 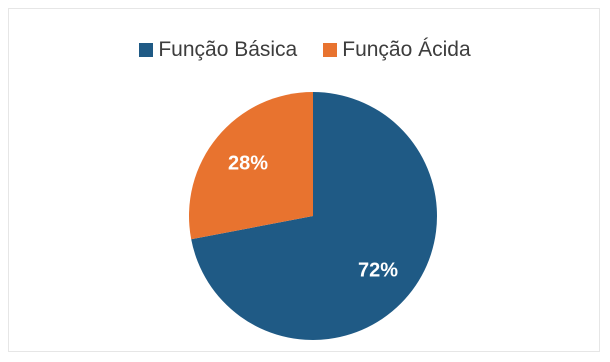 I want to click on chart-legend: Função Básica Função Ácida, so click(x=305, y=50).